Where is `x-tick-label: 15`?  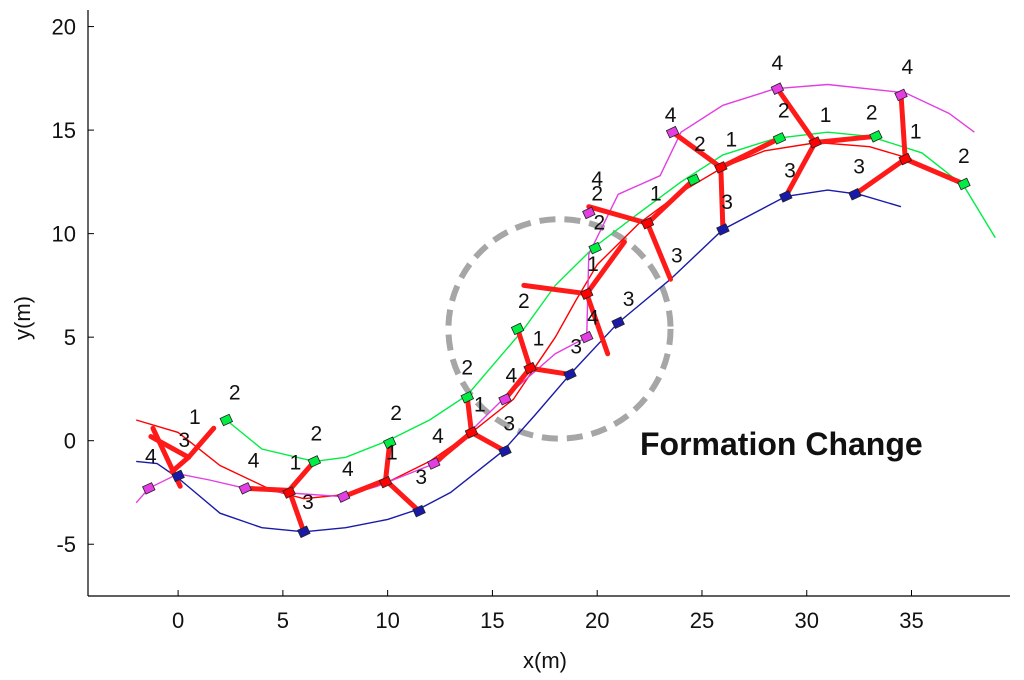 x-tick-label: 15 is located at coordinates (492, 620).